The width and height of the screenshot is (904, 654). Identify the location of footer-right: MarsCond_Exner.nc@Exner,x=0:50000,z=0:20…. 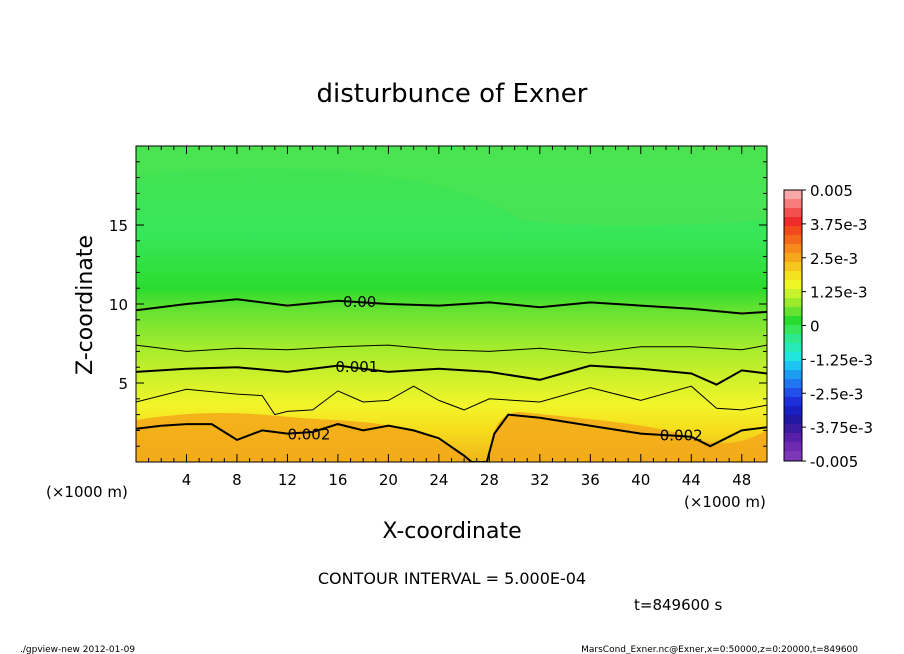
(719, 649).